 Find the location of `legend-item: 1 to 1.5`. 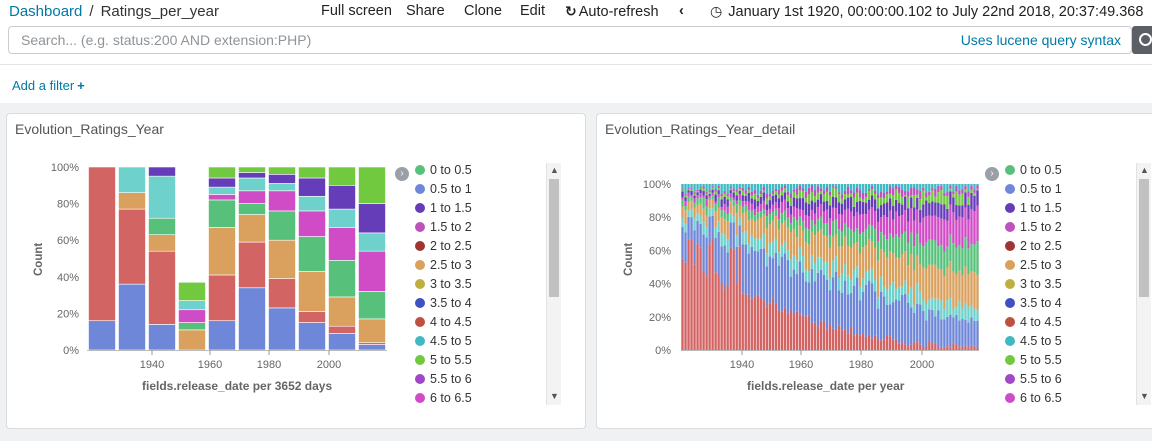

legend-item: 1 to 1.5 is located at coordinates (1033, 210).